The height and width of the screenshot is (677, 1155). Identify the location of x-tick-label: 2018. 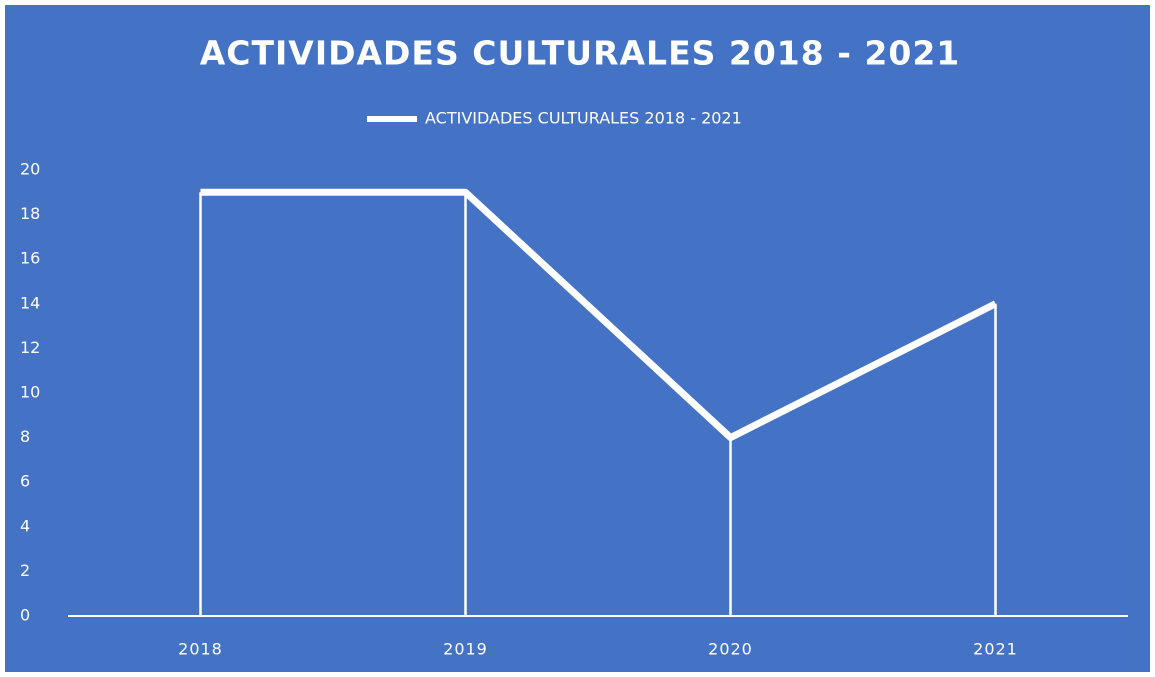
(200, 649).